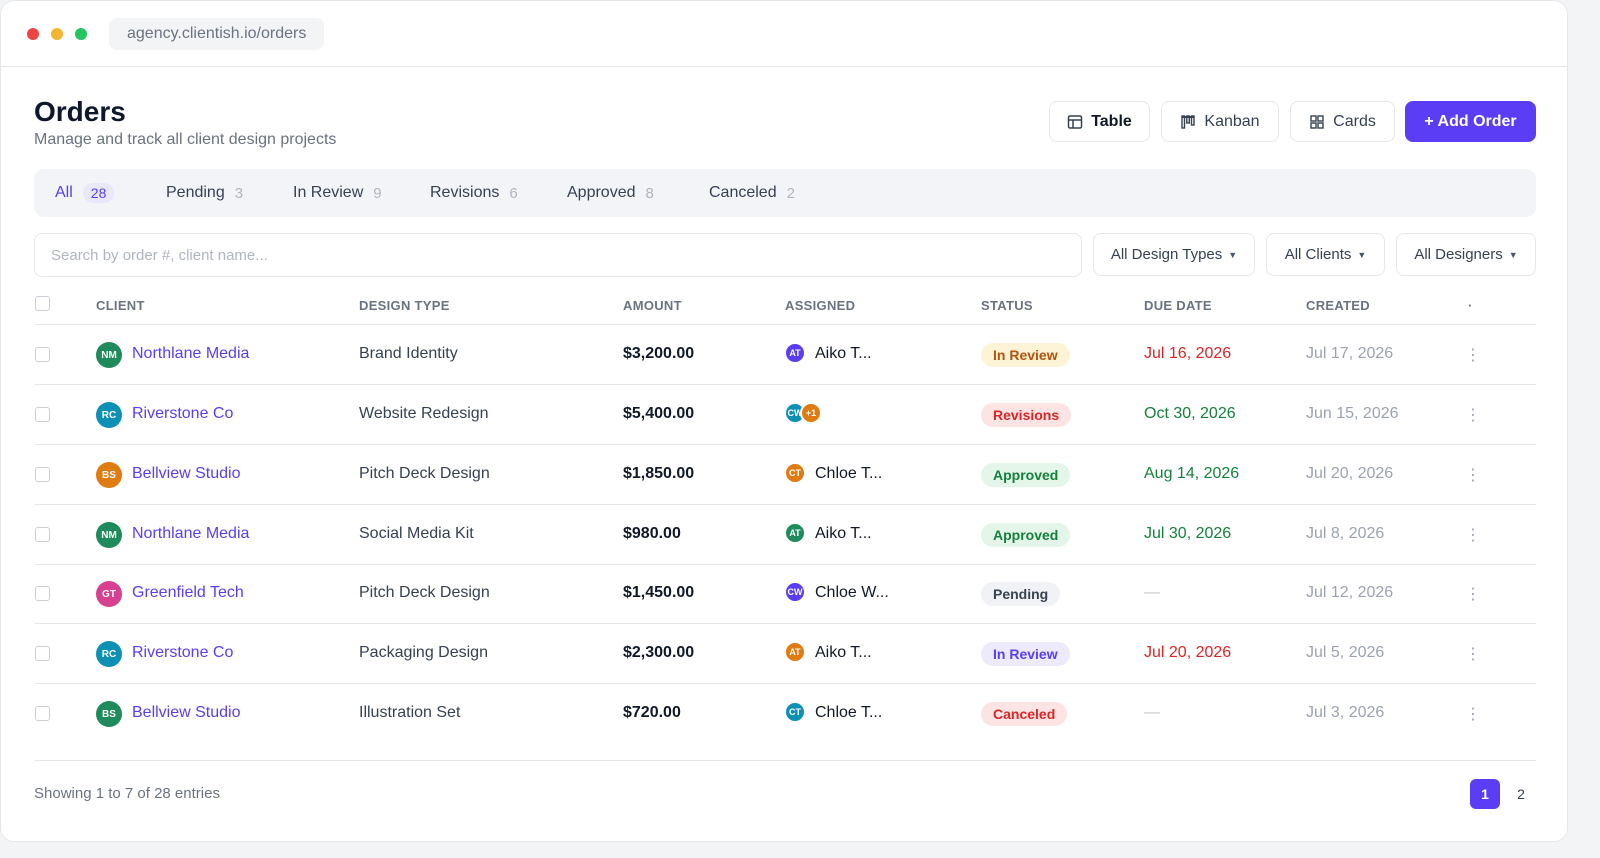 The width and height of the screenshot is (1600, 858). I want to click on search-input, so click(558, 255).